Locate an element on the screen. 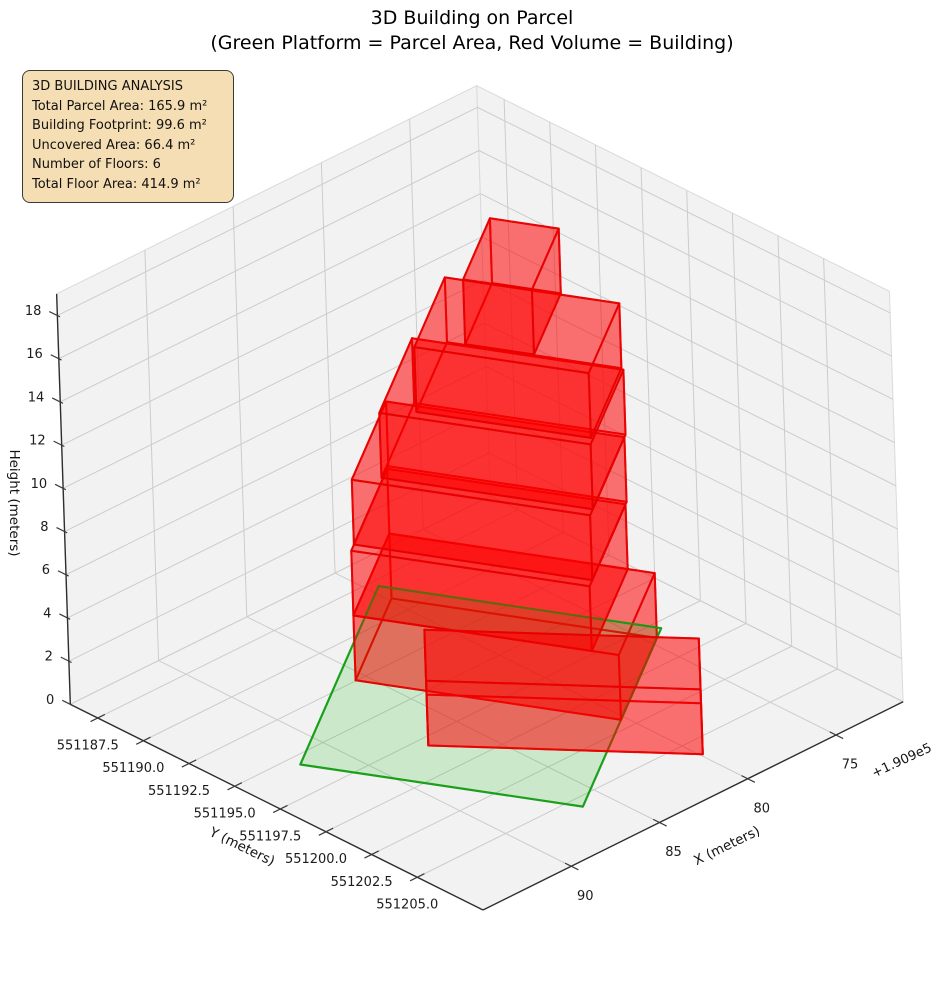 The width and height of the screenshot is (944, 992). z-tick-label: 6 is located at coordinates (46, 570).